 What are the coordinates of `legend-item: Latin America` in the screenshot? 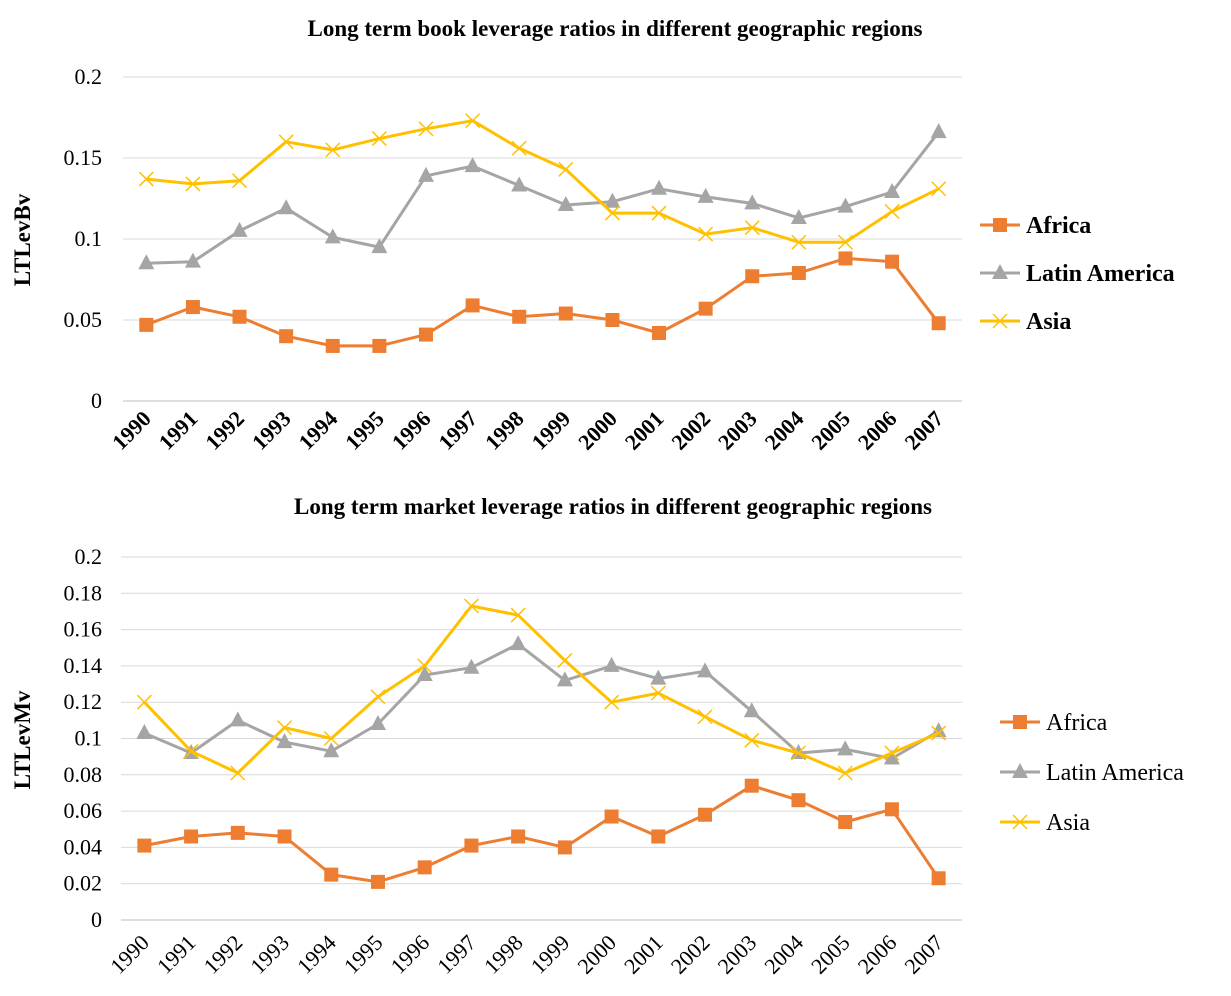 It's located at (1077, 274).